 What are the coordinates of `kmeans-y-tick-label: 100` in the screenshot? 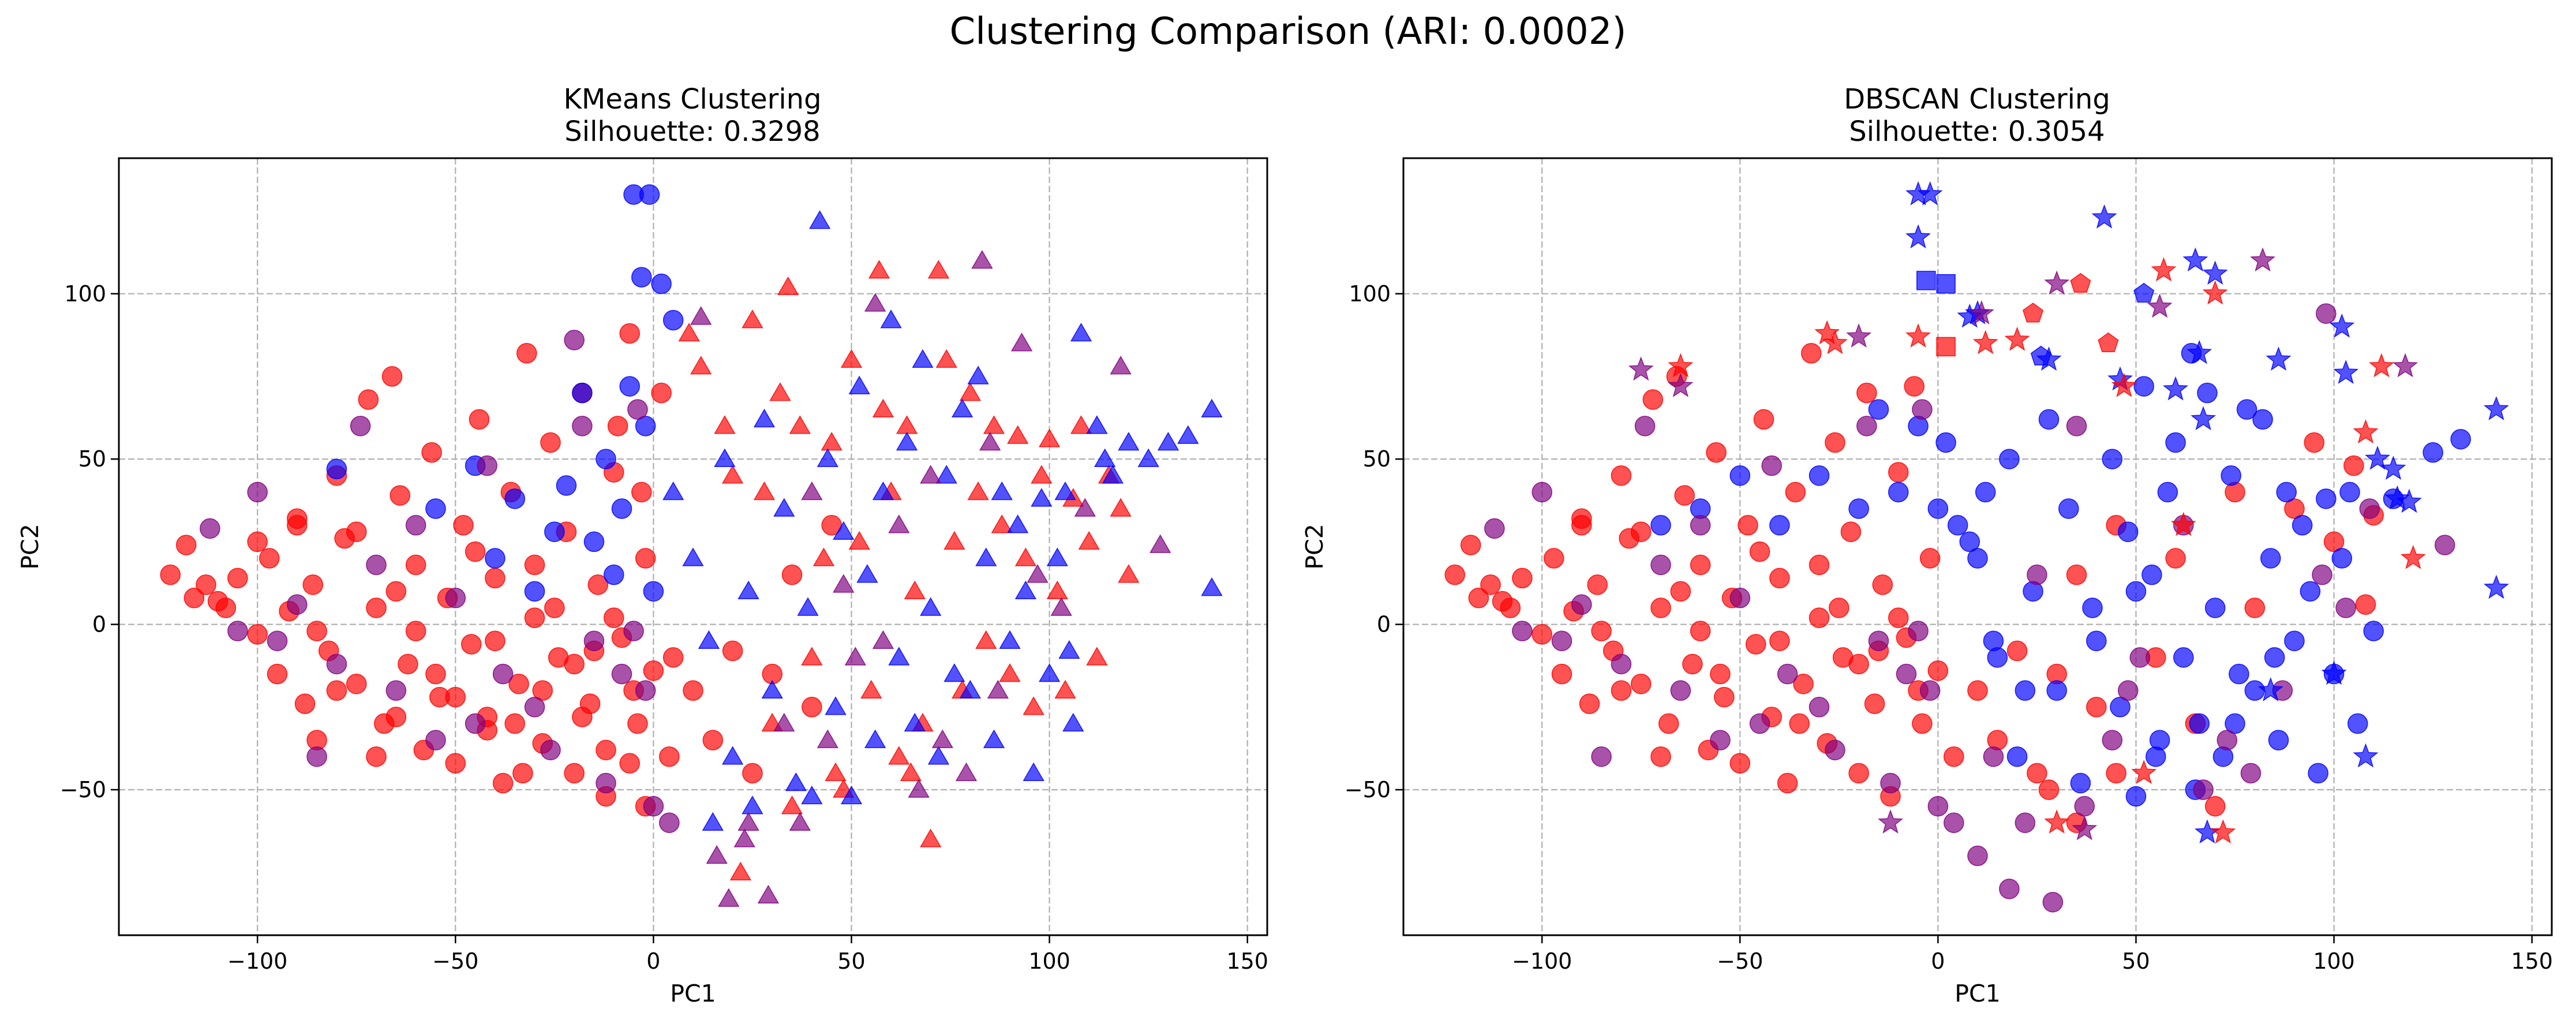 It's located at (85, 294).